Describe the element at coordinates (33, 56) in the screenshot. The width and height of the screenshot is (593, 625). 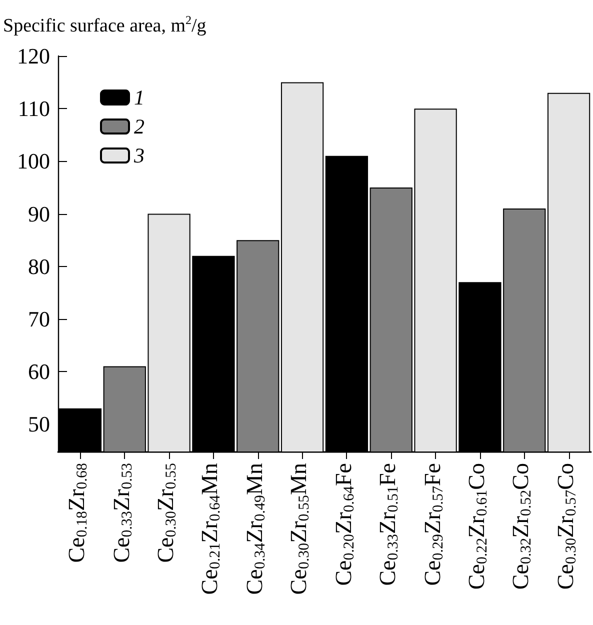
I see `y-tick-label: 120` at that location.